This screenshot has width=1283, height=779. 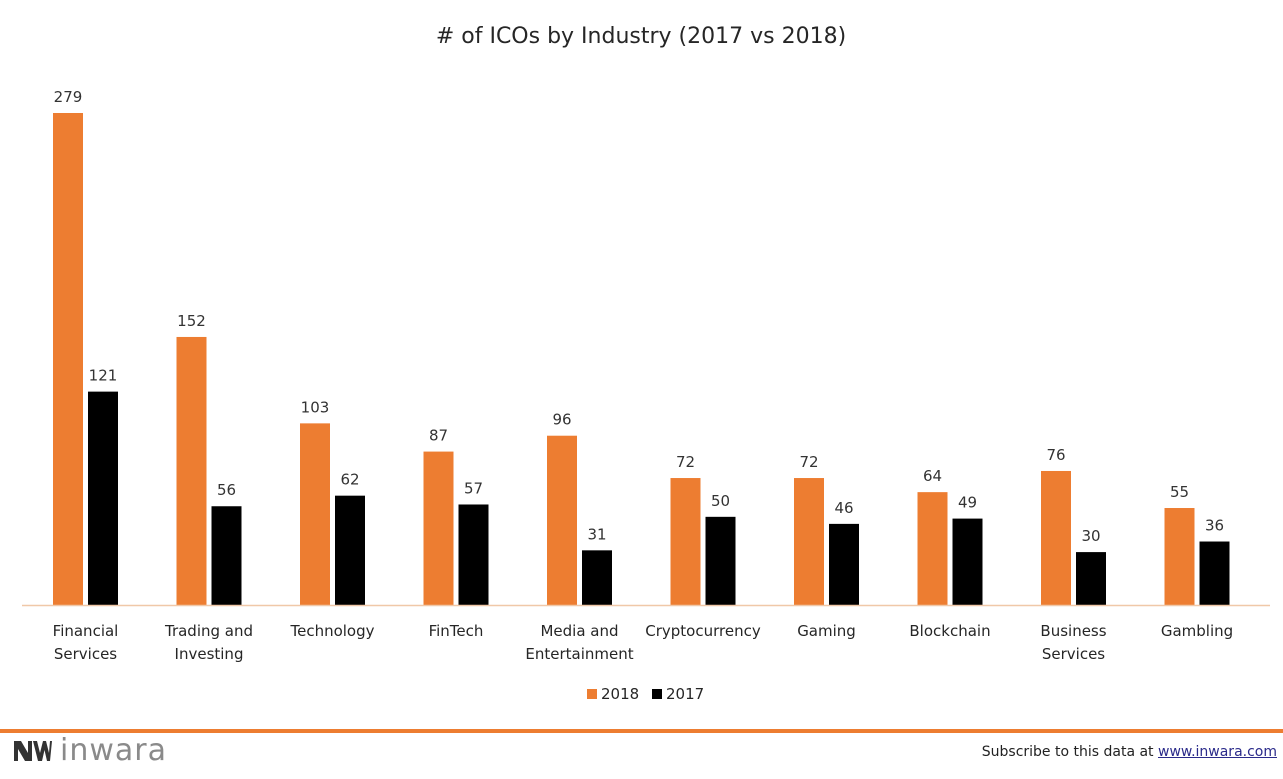 I want to click on value-label-2018-6: 72, so click(x=808, y=462).